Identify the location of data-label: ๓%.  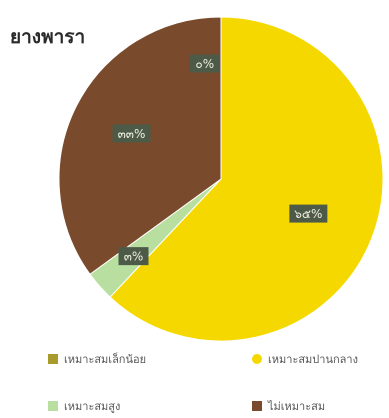
(134, 257).